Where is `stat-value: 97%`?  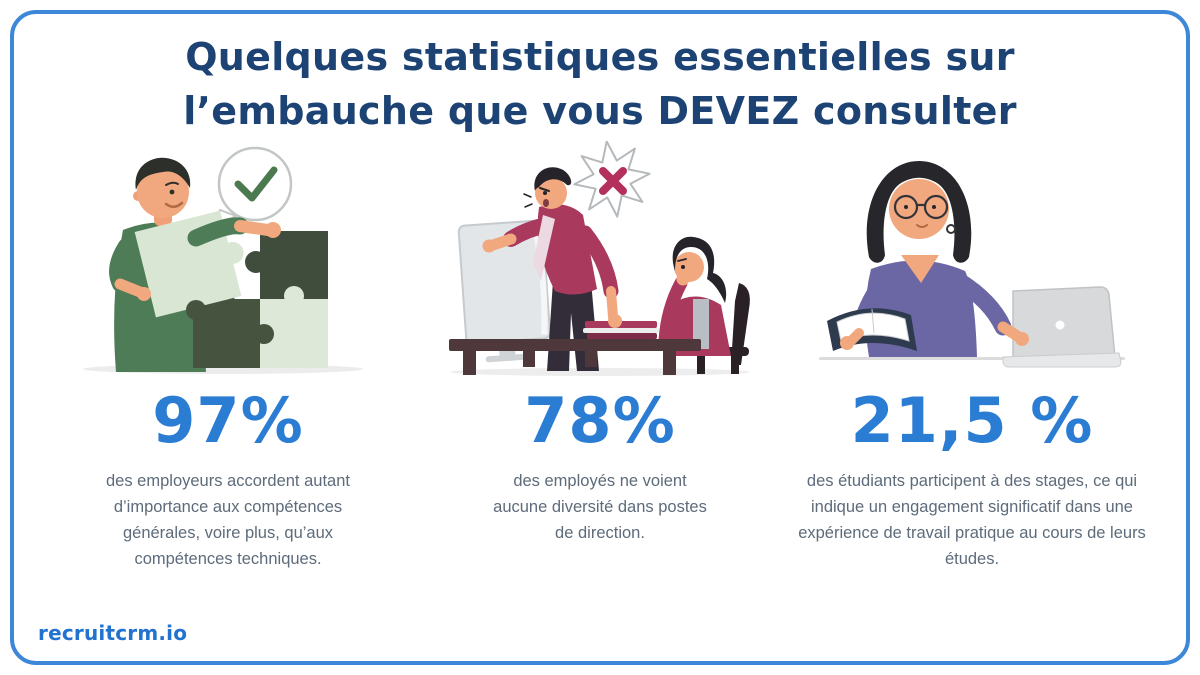
stat-value: 97% is located at coordinates (228, 420).